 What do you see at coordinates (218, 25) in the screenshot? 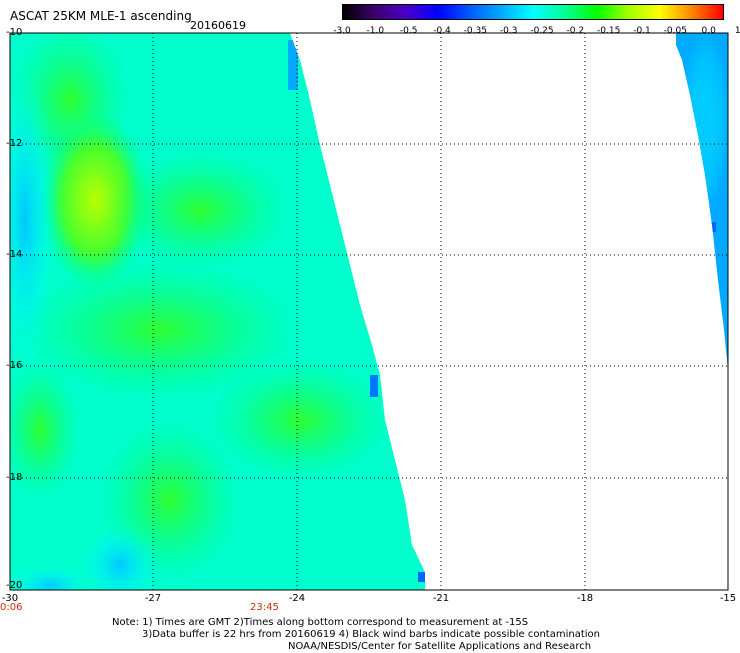
I see `chart-date: 20160619` at bounding box center [218, 25].